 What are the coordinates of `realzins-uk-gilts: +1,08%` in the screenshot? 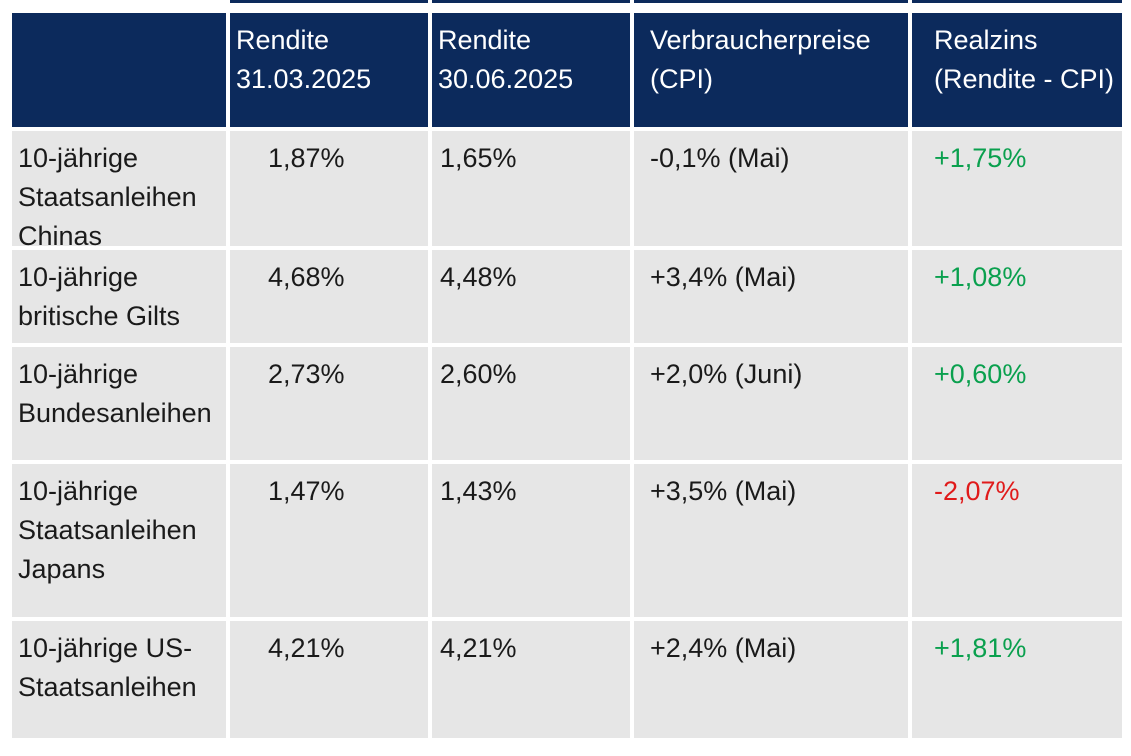 It's located at (1017, 296).